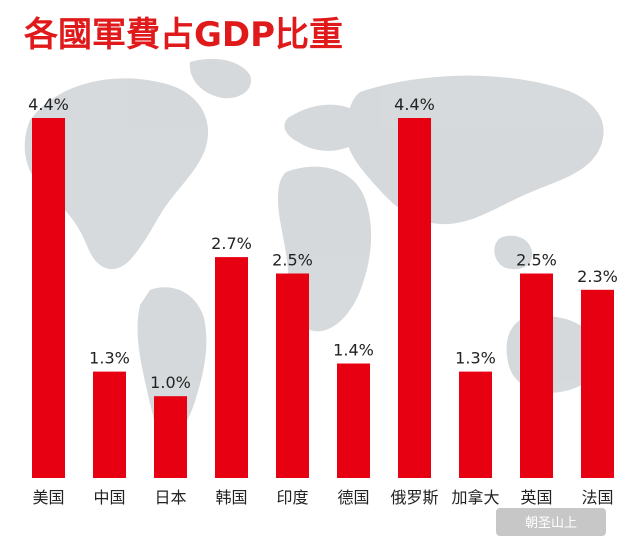 This screenshot has width=621, height=550. What do you see at coordinates (231, 497) in the screenshot?
I see `category-label-3: 韩国` at bounding box center [231, 497].